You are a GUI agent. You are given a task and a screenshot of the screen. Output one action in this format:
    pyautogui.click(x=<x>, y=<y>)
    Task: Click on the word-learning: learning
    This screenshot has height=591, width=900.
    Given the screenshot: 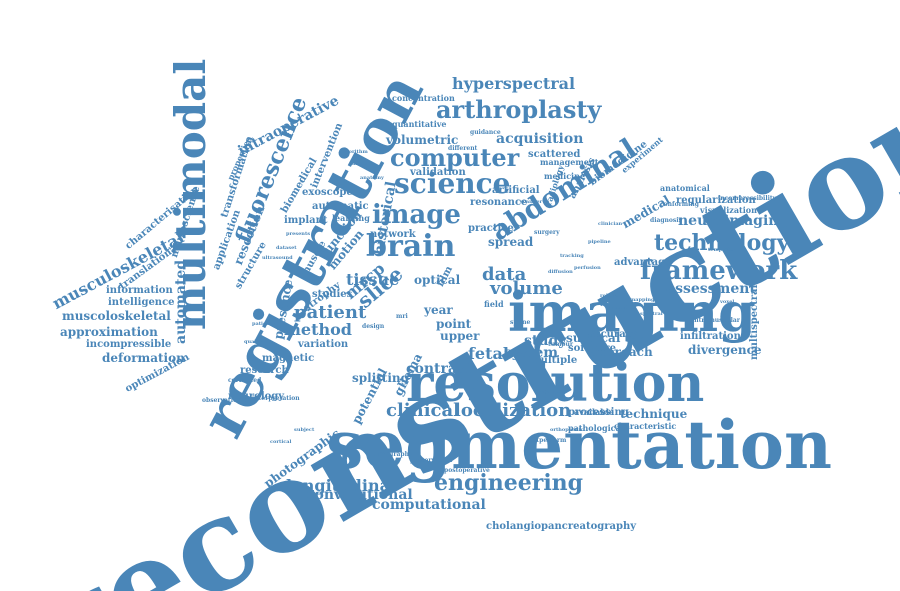 What is the action you would take?
    pyautogui.click(x=351, y=218)
    